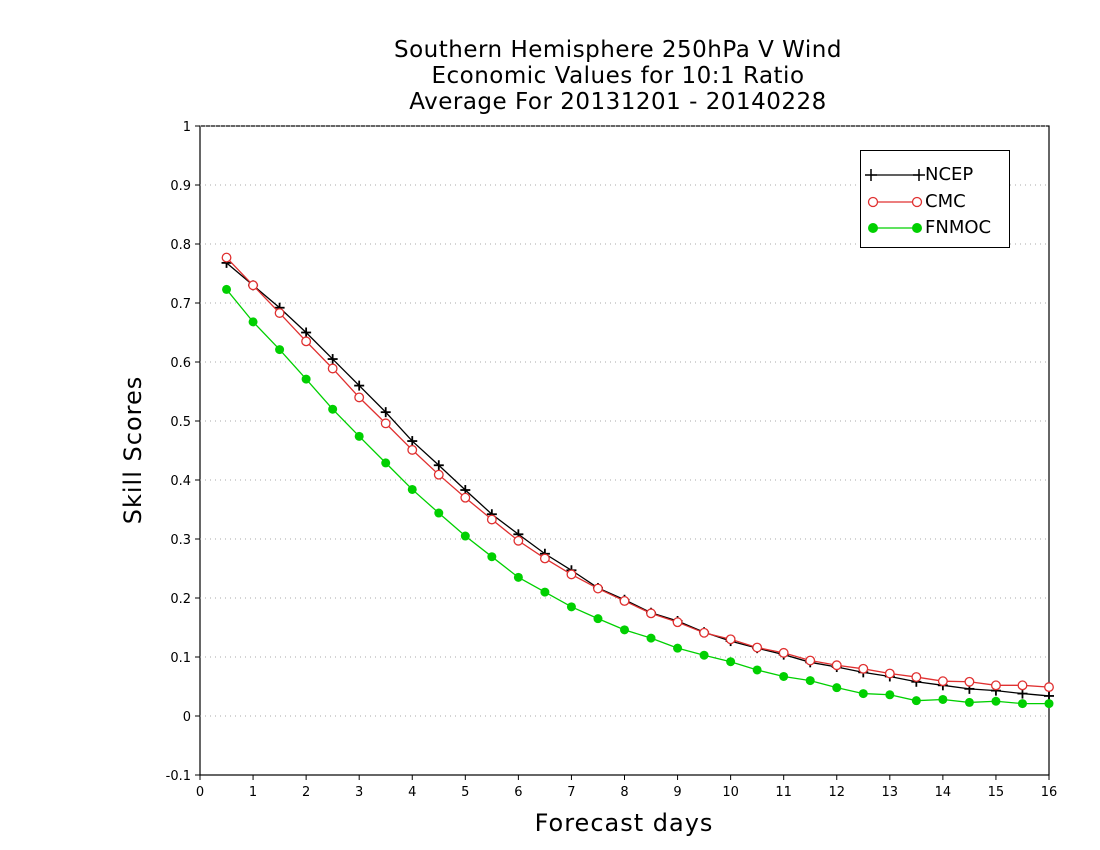 This screenshot has width=1100, height=850. Describe the element at coordinates (624, 792) in the screenshot. I see `x-tick-label: 8` at that location.